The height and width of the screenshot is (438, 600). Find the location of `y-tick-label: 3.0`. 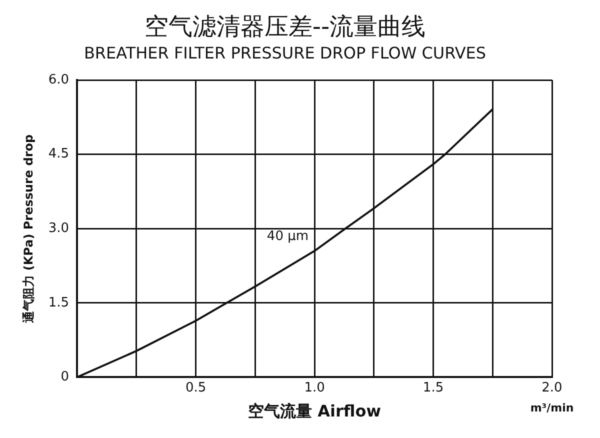

y-tick-label: 3.0 is located at coordinates (59, 228).